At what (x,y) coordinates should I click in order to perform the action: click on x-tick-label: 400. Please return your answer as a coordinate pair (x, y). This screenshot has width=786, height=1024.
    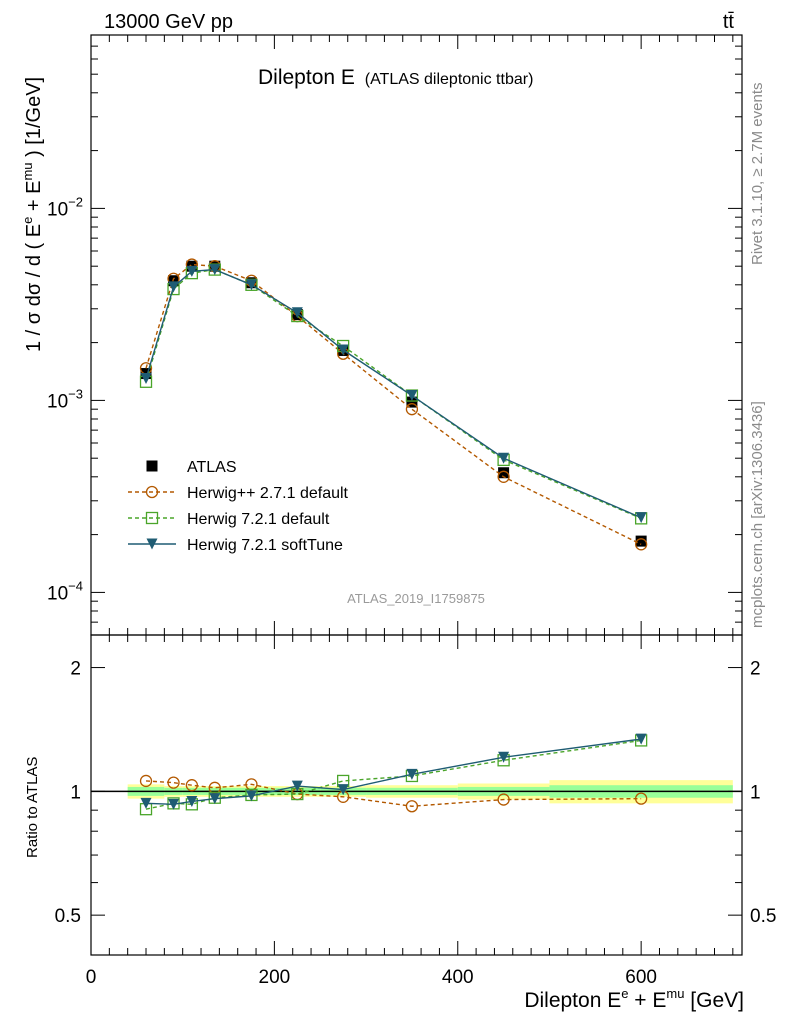
    Looking at the image, I should click on (458, 977).